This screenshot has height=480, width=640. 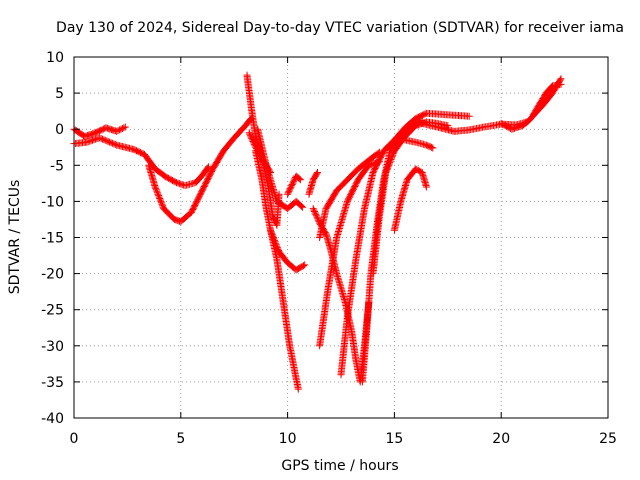 I want to click on x-tick-label: 10, so click(x=288, y=439).